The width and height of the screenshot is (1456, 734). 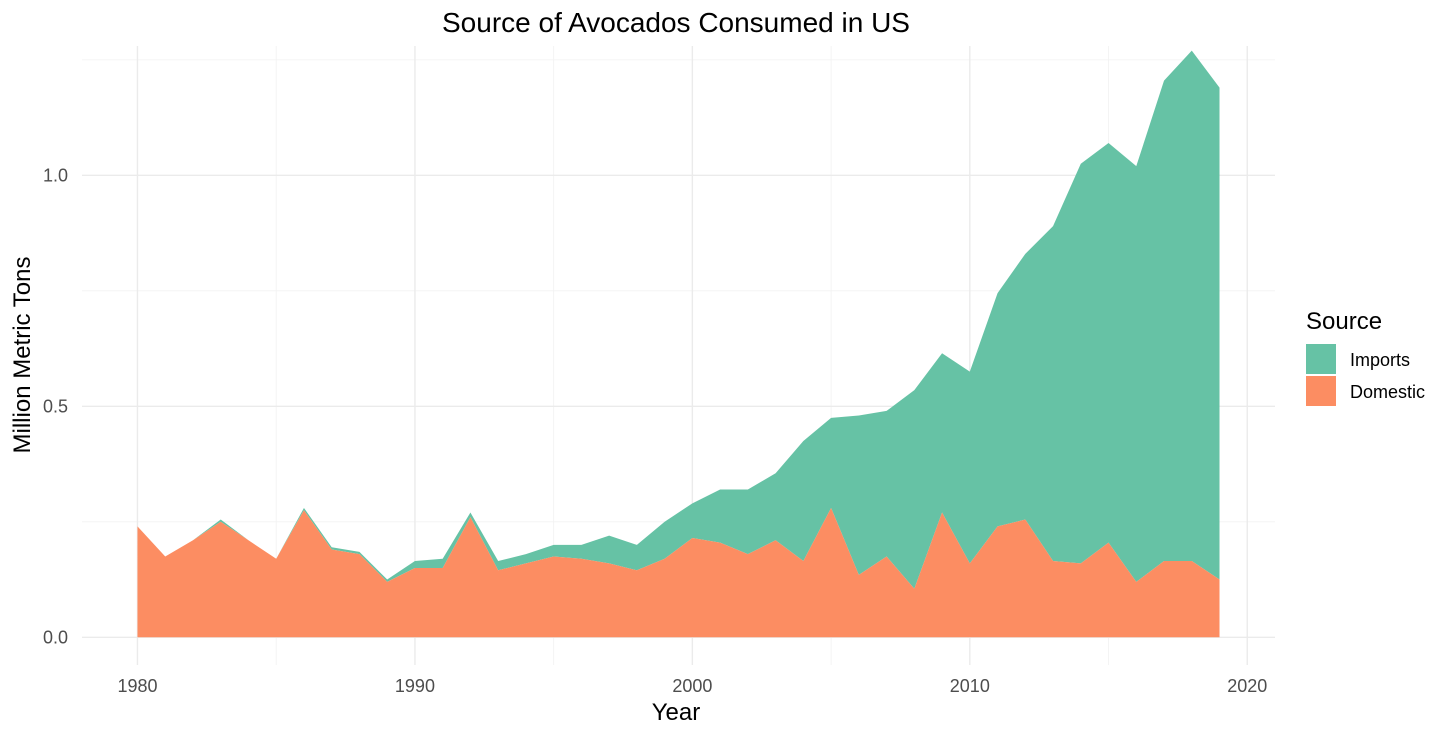 I want to click on legend-swatch-imports, so click(x=1321, y=359).